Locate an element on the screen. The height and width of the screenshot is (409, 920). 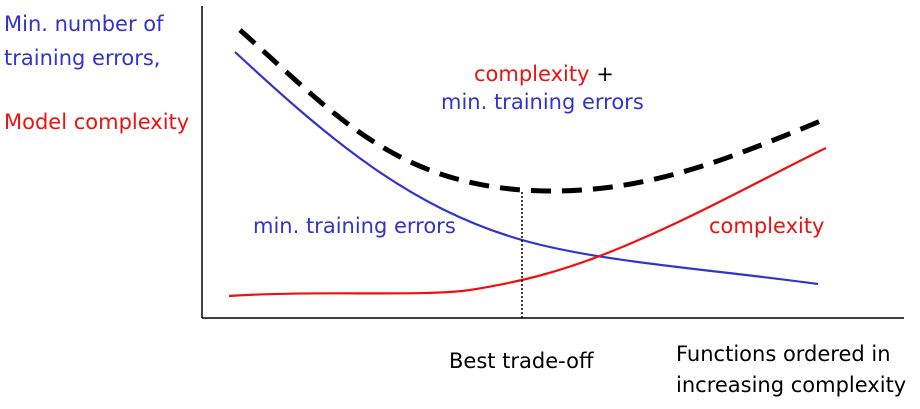
y-axis-label-line3: Model complexity is located at coordinates (97, 122).